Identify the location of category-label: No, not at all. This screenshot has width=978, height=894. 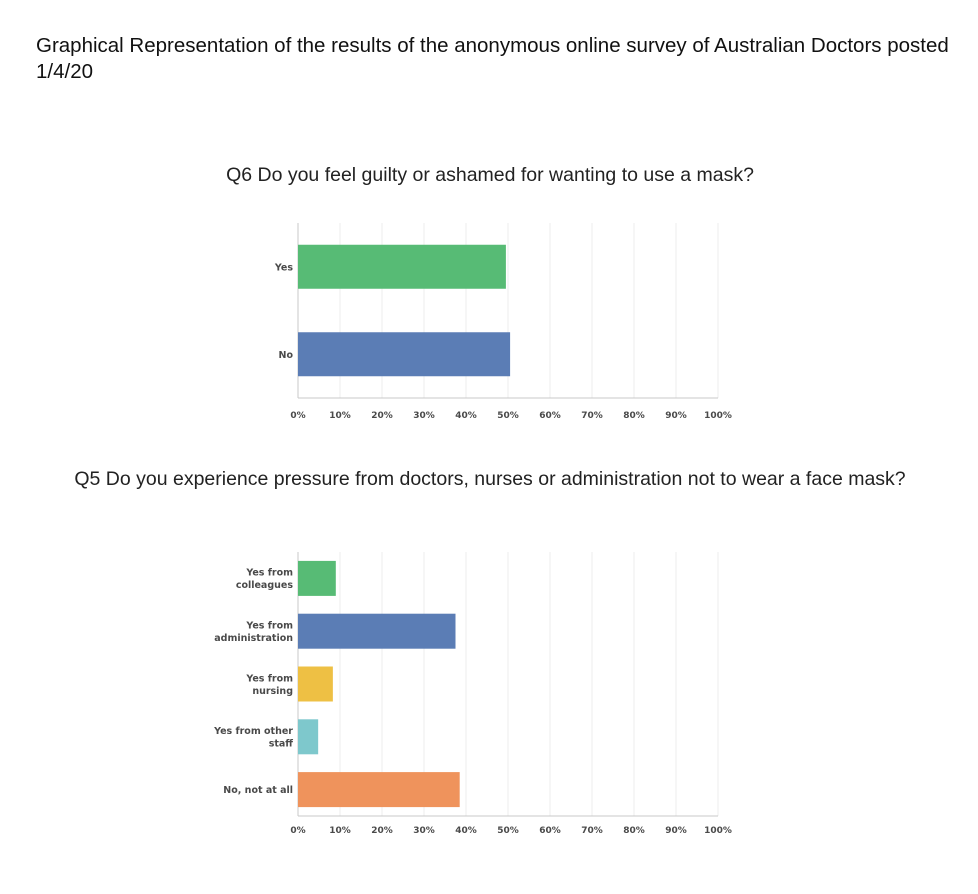
(258, 790).